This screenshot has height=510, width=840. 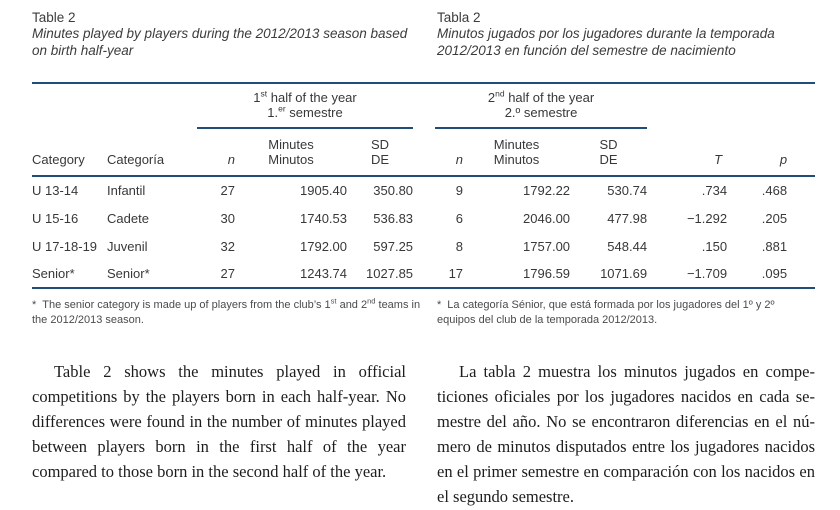 I want to click on cell-category-es: Infantil, so click(x=126, y=190).